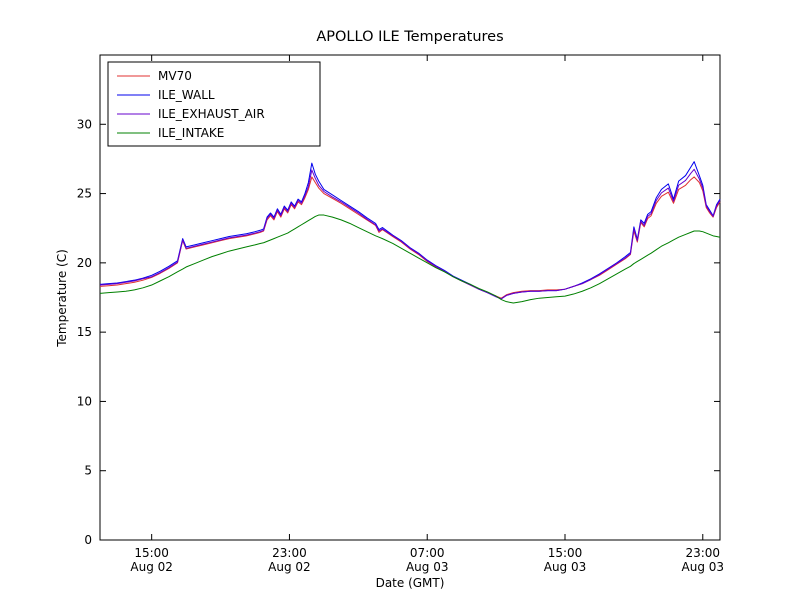 The image size is (800, 600). What do you see at coordinates (84, 332) in the screenshot?
I see `y-tick-label: 15` at bounding box center [84, 332].